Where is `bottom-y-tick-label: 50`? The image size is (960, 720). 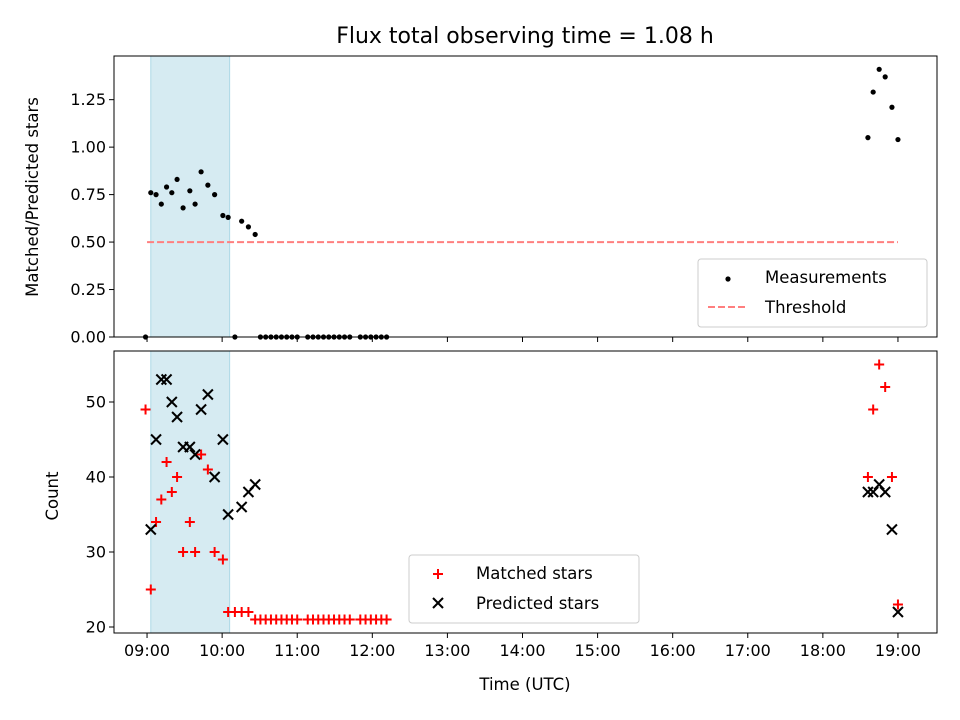
bottom-y-tick-label: 50 is located at coordinates (96, 402).